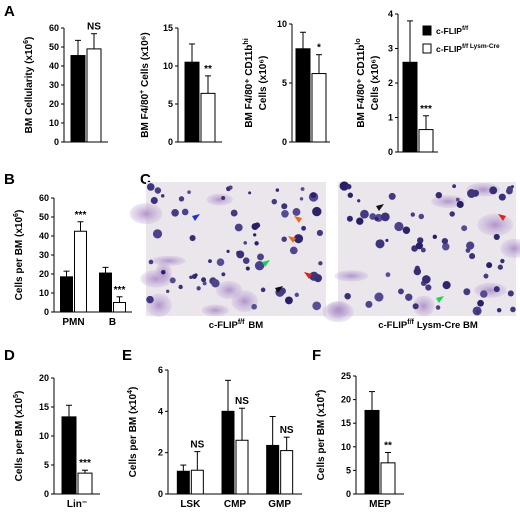 The width and height of the screenshot is (520, 516). I want to click on chart-a2-y-label: BM F4/80+ Cells (x10⁶), so click(145, 84).